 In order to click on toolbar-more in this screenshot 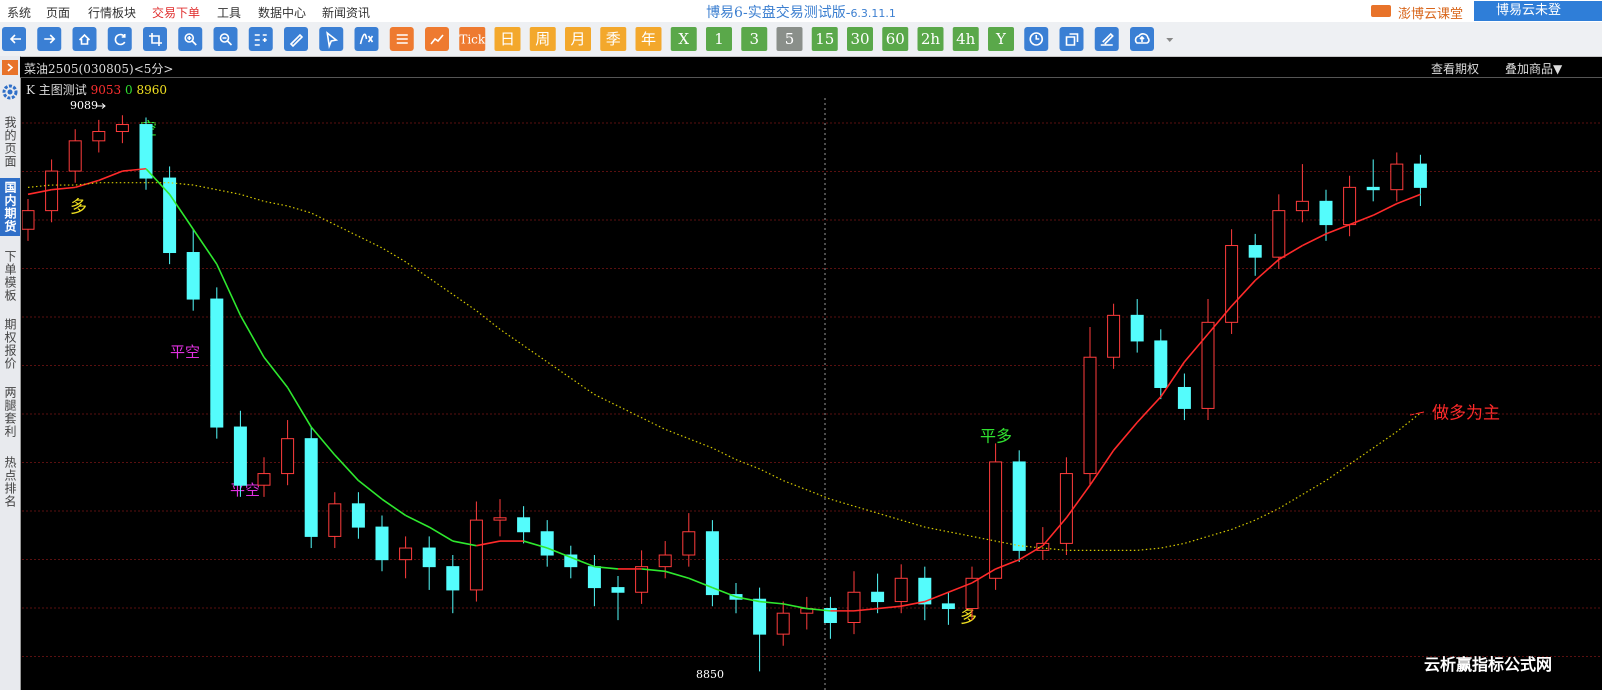, I will do `click(1170, 40)`.